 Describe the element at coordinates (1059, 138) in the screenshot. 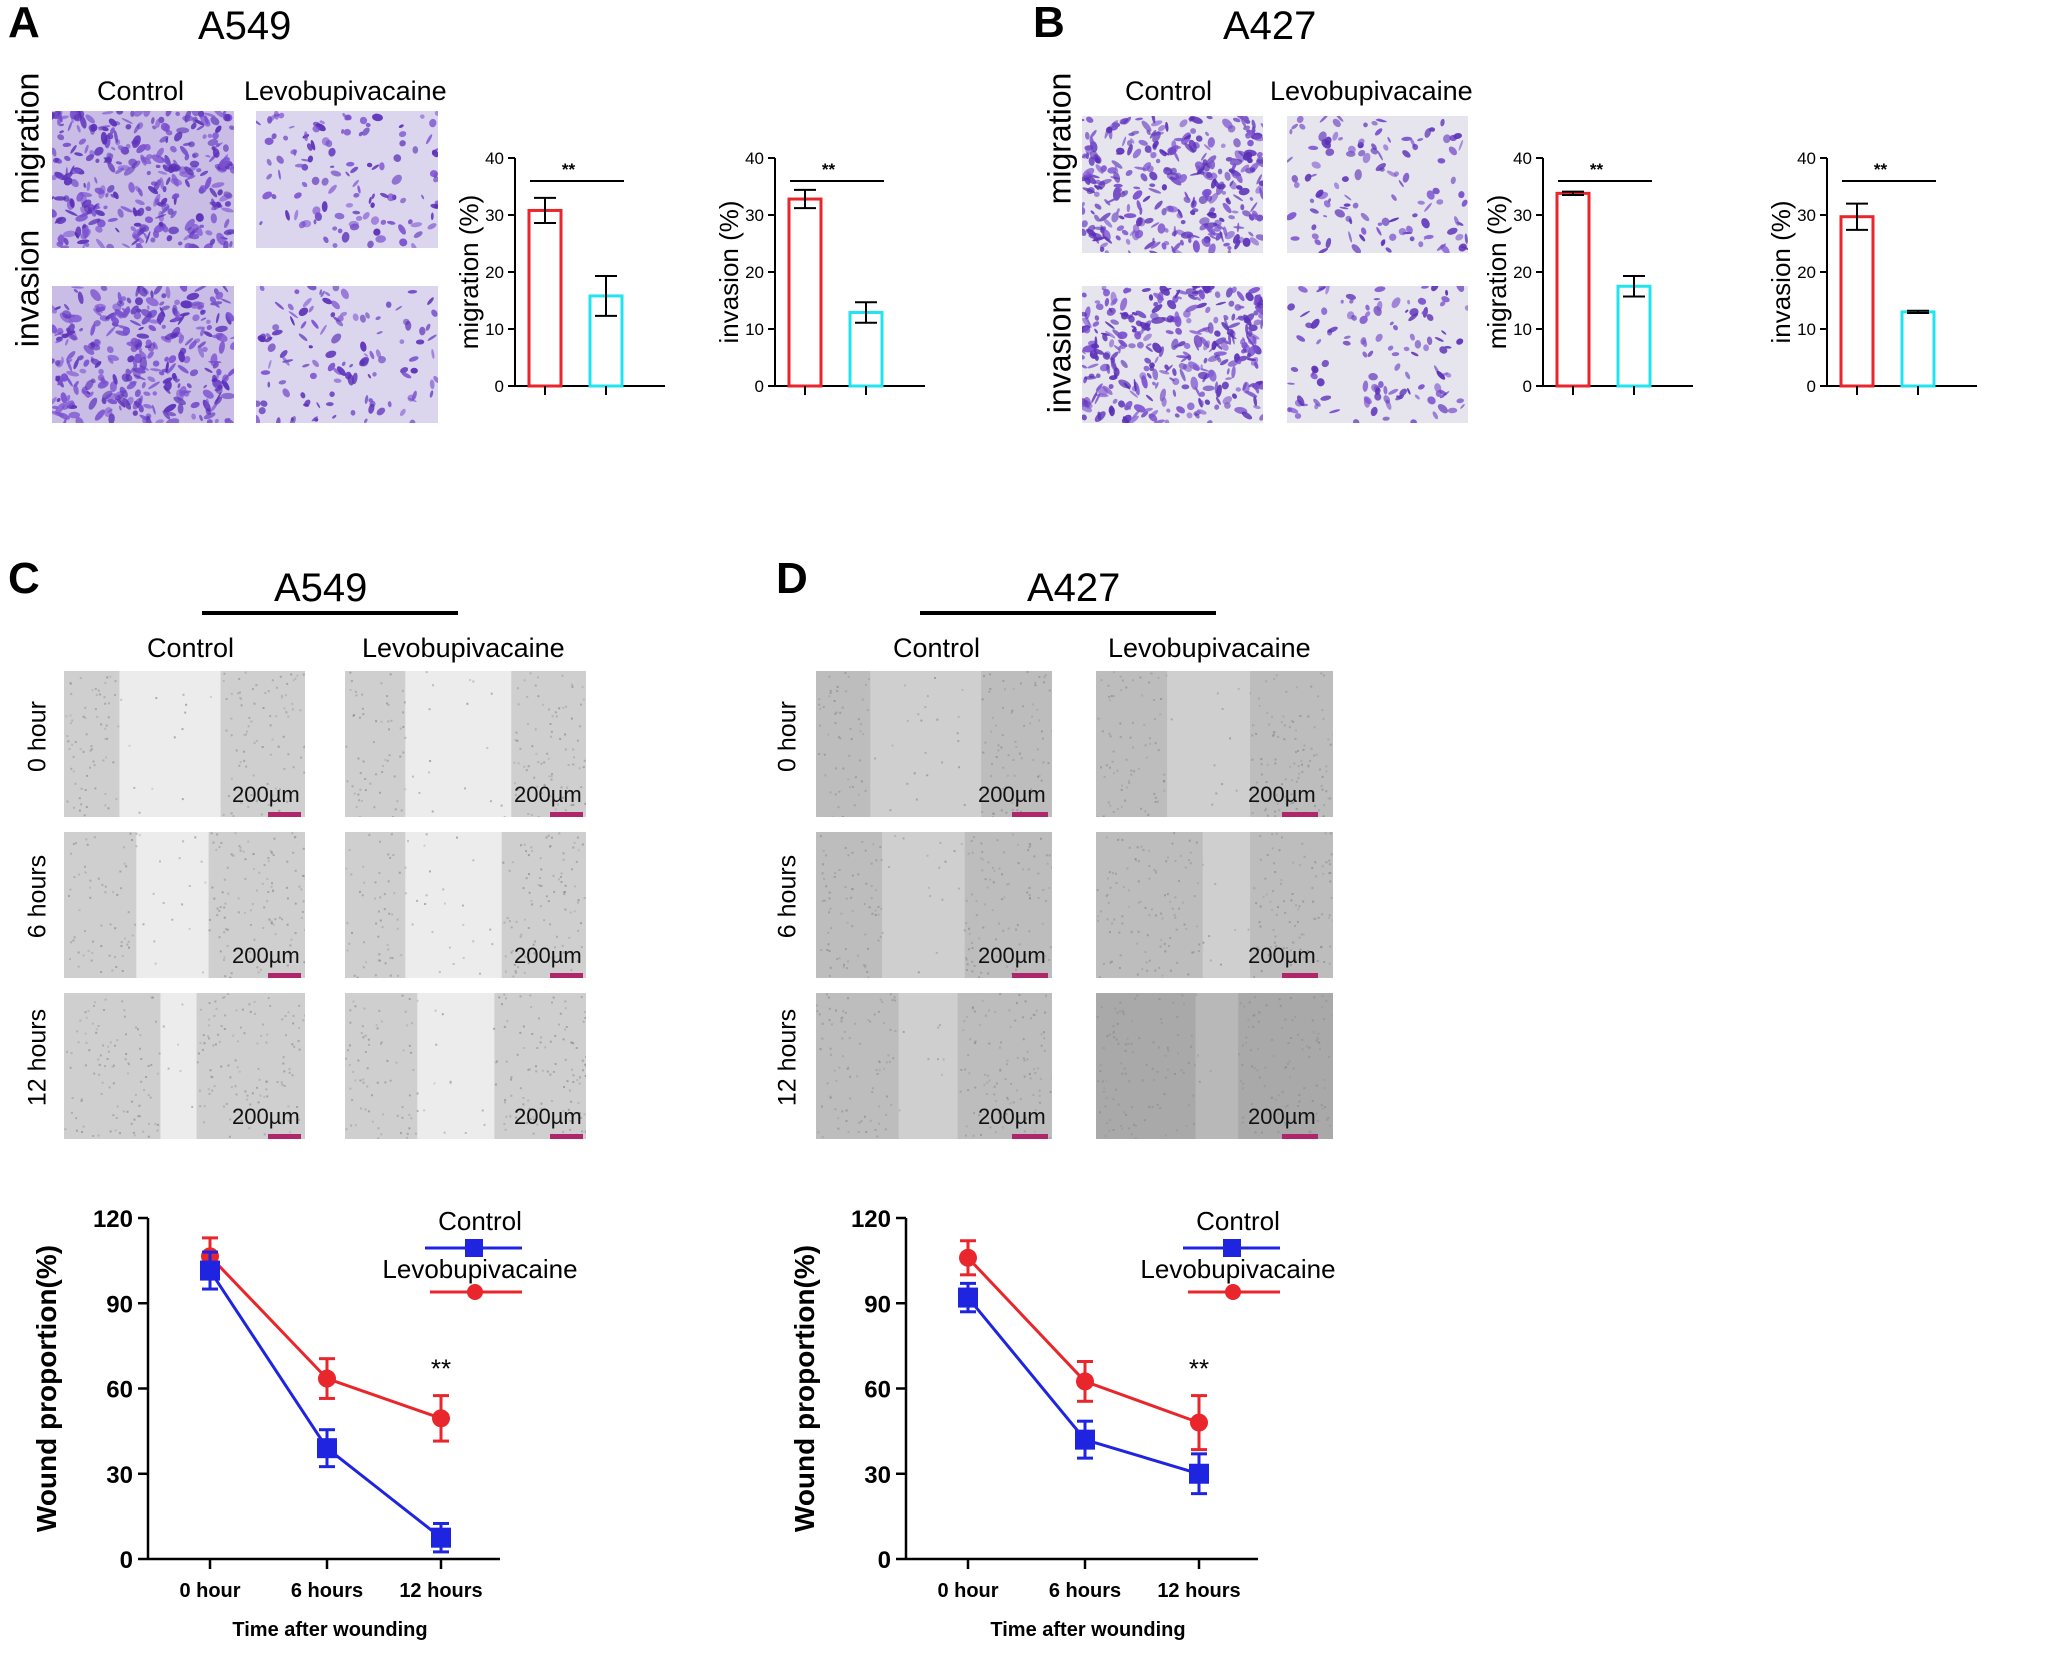

I see `panel-b-migration-row-label: migration` at that location.